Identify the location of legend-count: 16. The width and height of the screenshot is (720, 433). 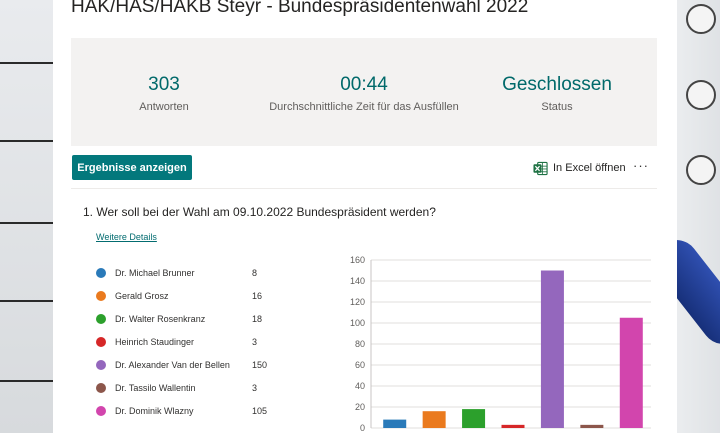
(257, 296).